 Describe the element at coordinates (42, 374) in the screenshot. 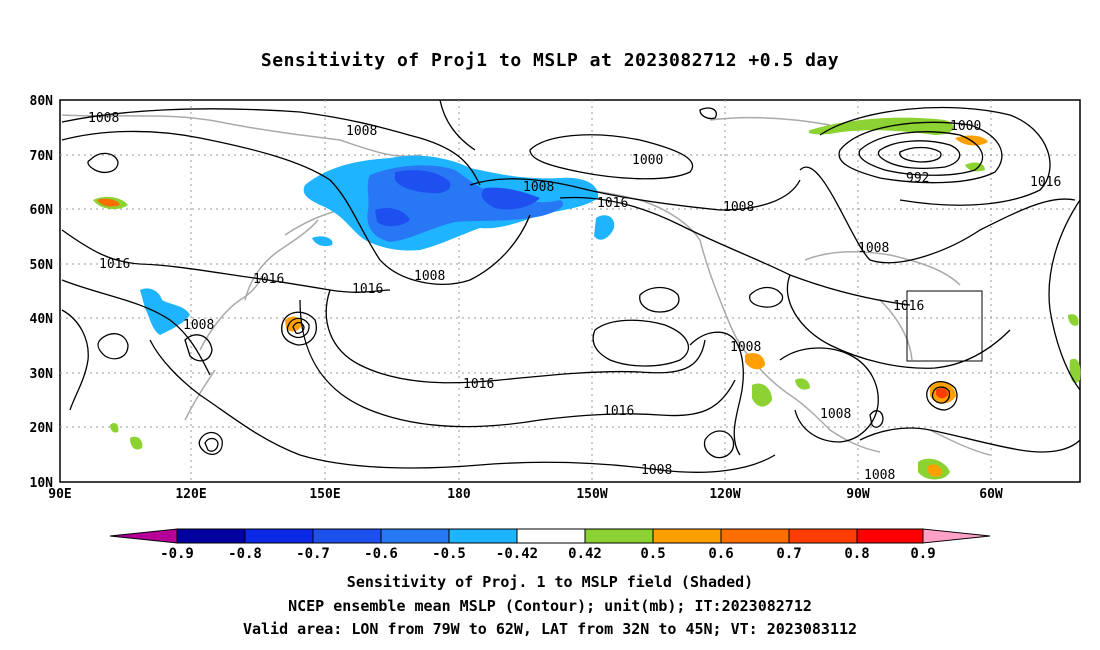

I see `lat-label: 30N` at that location.